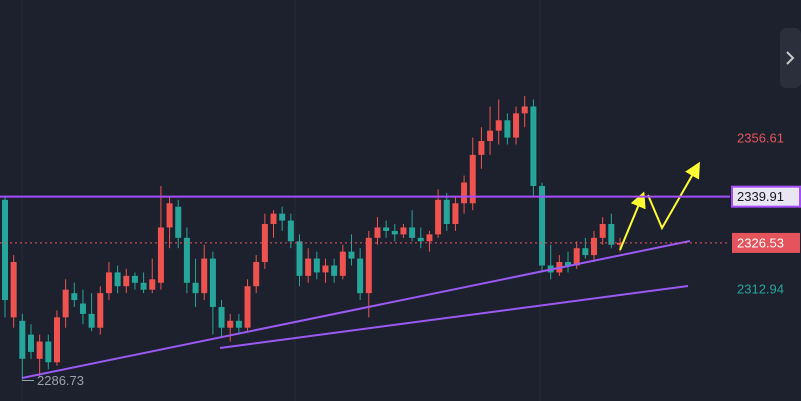 Image resolution: width=801 pixels, height=401 pixels. What do you see at coordinates (760, 137) in the screenshot?
I see `y-tick-label: 2356.61` at bounding box center [760, 137].